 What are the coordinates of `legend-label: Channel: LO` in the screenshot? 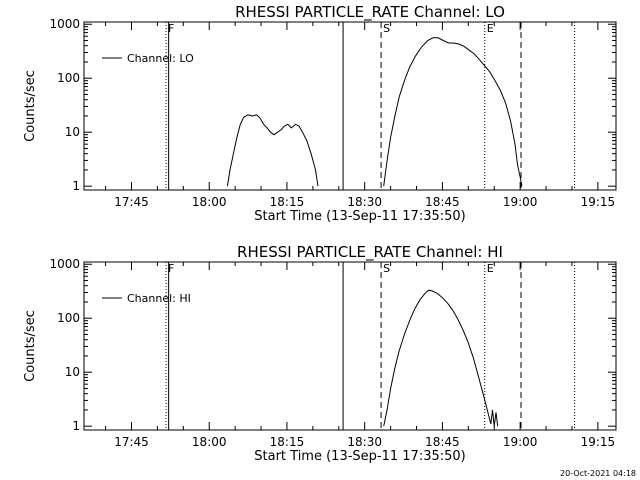 It's located at (160, 58).